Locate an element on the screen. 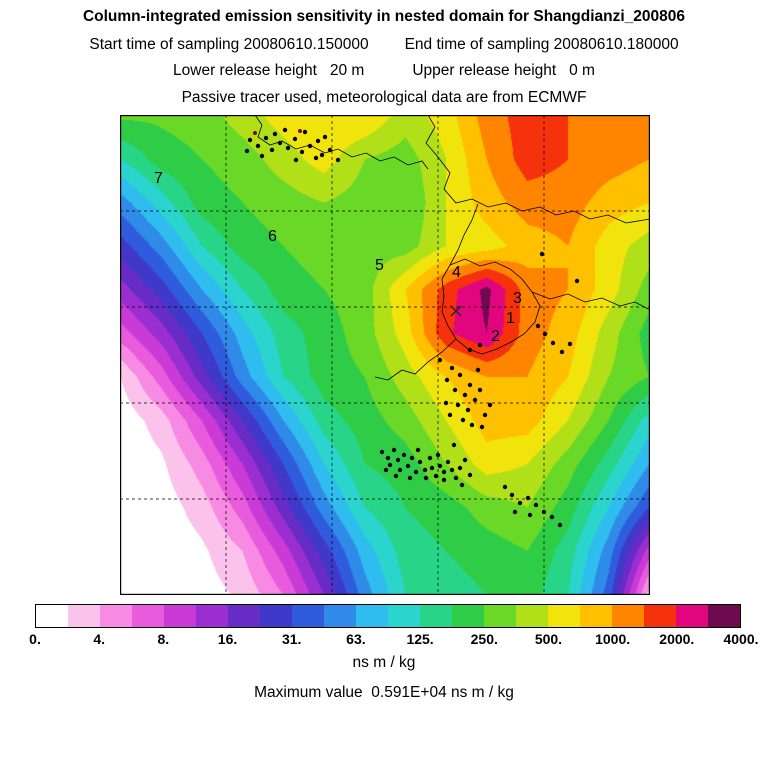 This screenshot has width=768, height=768. colorbar-tick-label: 63. is located at coordinates (356, 639).